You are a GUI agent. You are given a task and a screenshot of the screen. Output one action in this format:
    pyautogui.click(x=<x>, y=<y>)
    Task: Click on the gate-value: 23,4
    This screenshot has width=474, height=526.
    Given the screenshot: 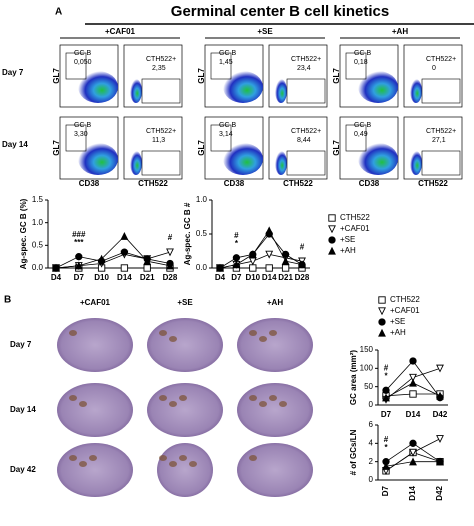 What is the action you would take?
    pyautogui.click(x=304, y=68)
    